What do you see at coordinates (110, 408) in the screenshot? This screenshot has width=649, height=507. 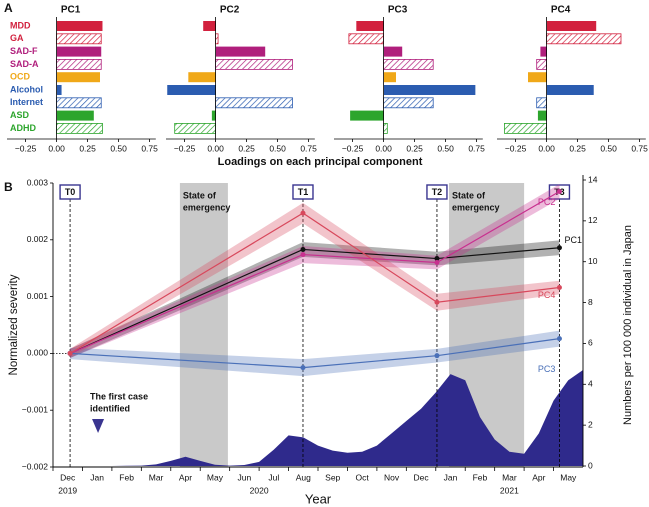 I see `annotation: identified` at bounding box center [110, 408].